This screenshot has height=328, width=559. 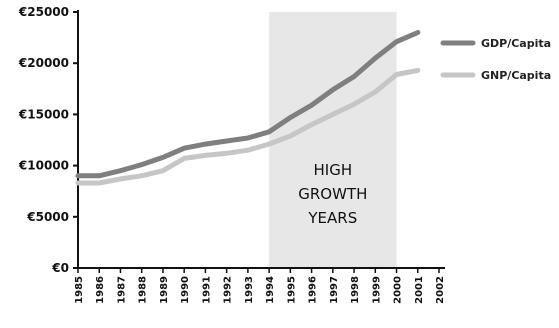 I want to click on y-tick-label: €10000, so click(x=43, y=166).